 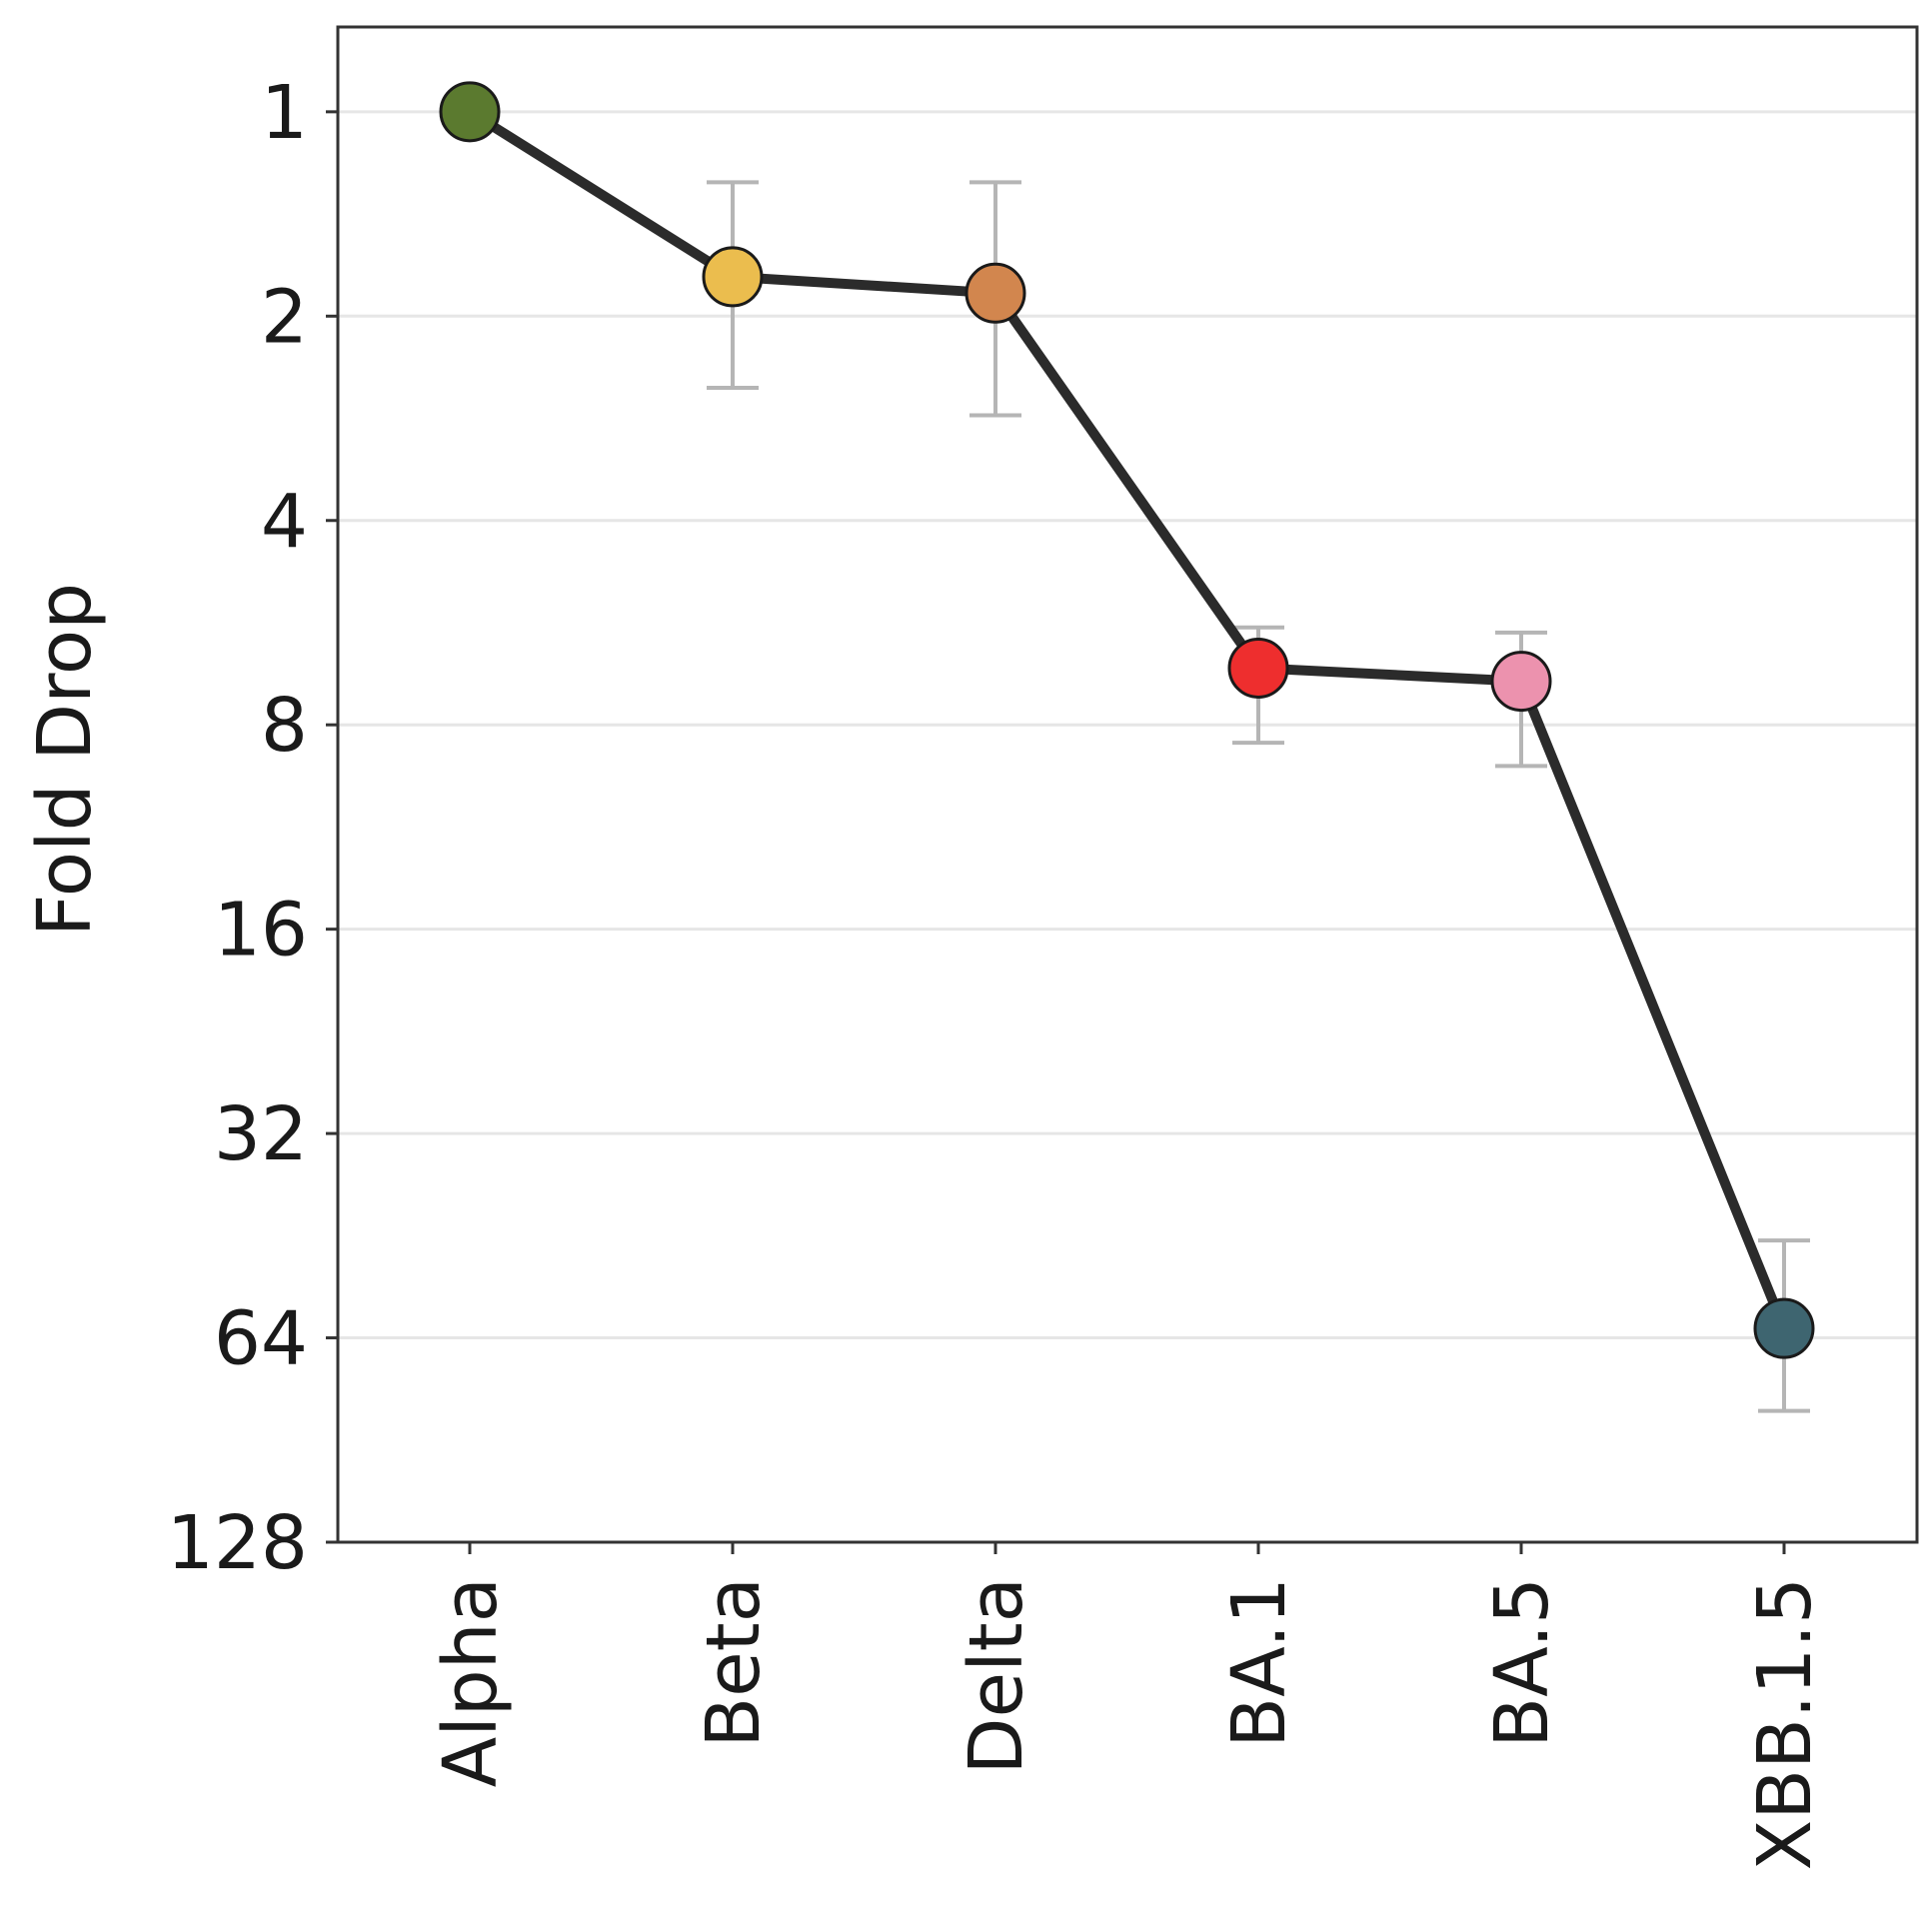 What do you see at coordinates (284, 113) in the screenshot?
I see `y-tick-label-1: 1` at bounding box center [284, 113].